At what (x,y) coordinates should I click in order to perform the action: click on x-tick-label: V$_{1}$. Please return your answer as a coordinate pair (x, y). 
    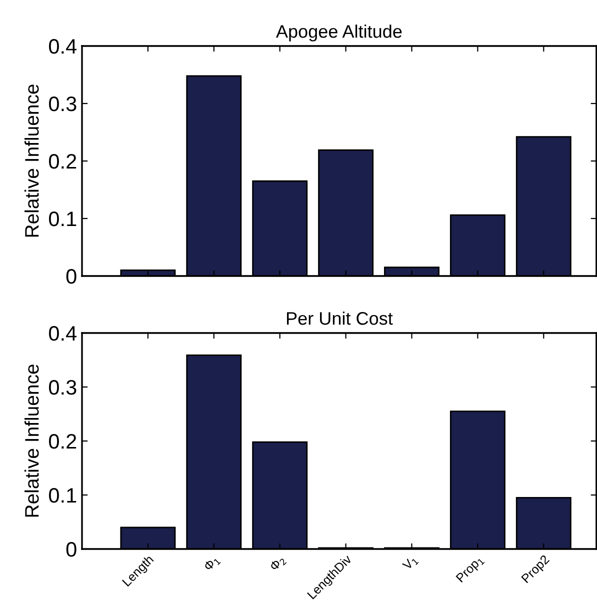
    Looking at the image, I should click on (410, 563).